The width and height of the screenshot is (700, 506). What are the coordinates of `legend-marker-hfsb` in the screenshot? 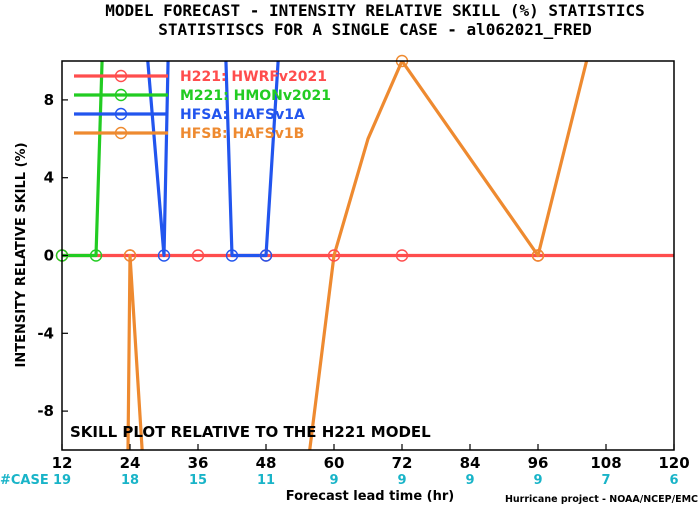 It's located at (121, 133).